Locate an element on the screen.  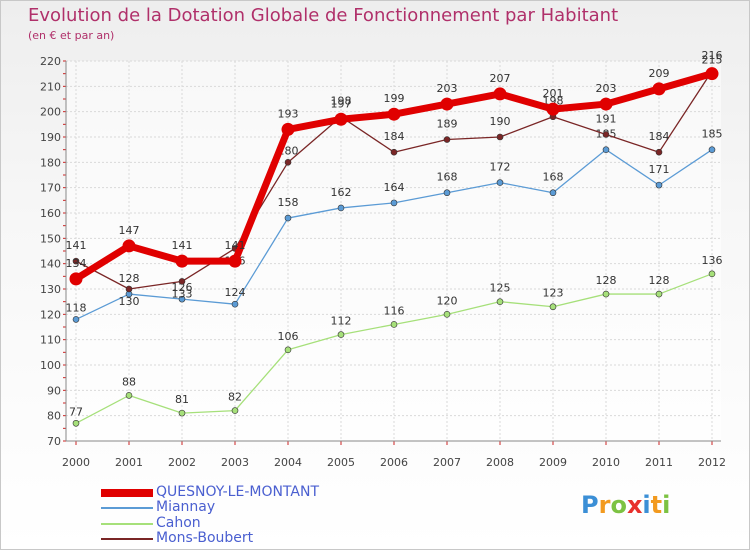
logo-letter: t is located at coordinates (656, 505).